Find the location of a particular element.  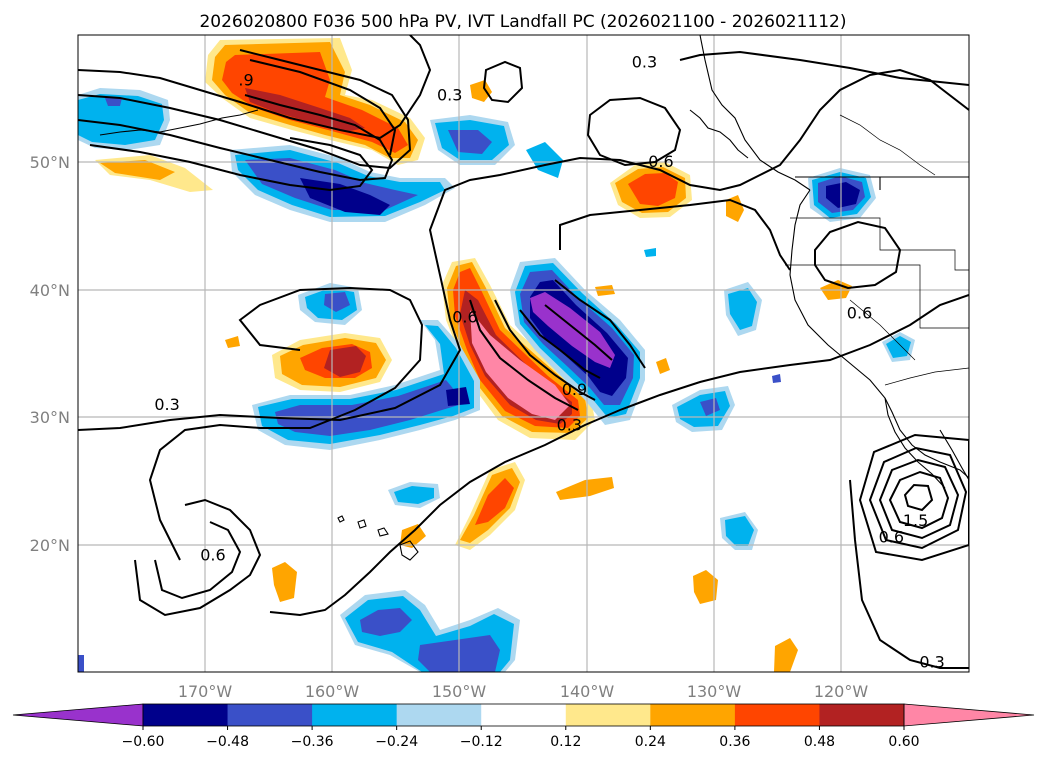

contour-label-11: 0.6 is located at coordinates (891, 537).